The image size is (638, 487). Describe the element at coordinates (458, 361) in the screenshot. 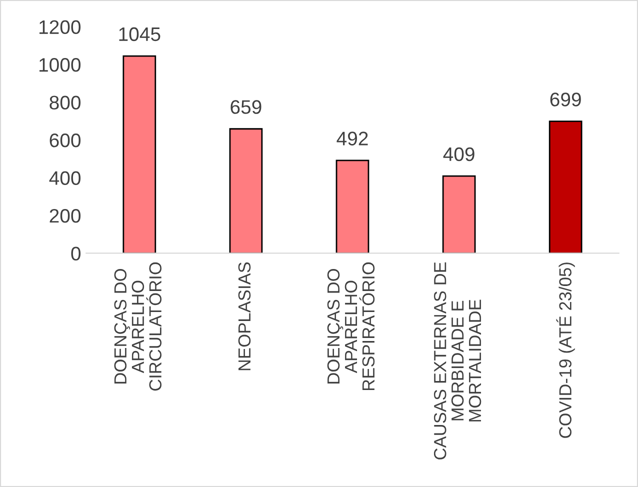

I see `x-tick-label: CAUSAS EXTERNAS DE MORBIDADE E MORTALIDADE` at that location.